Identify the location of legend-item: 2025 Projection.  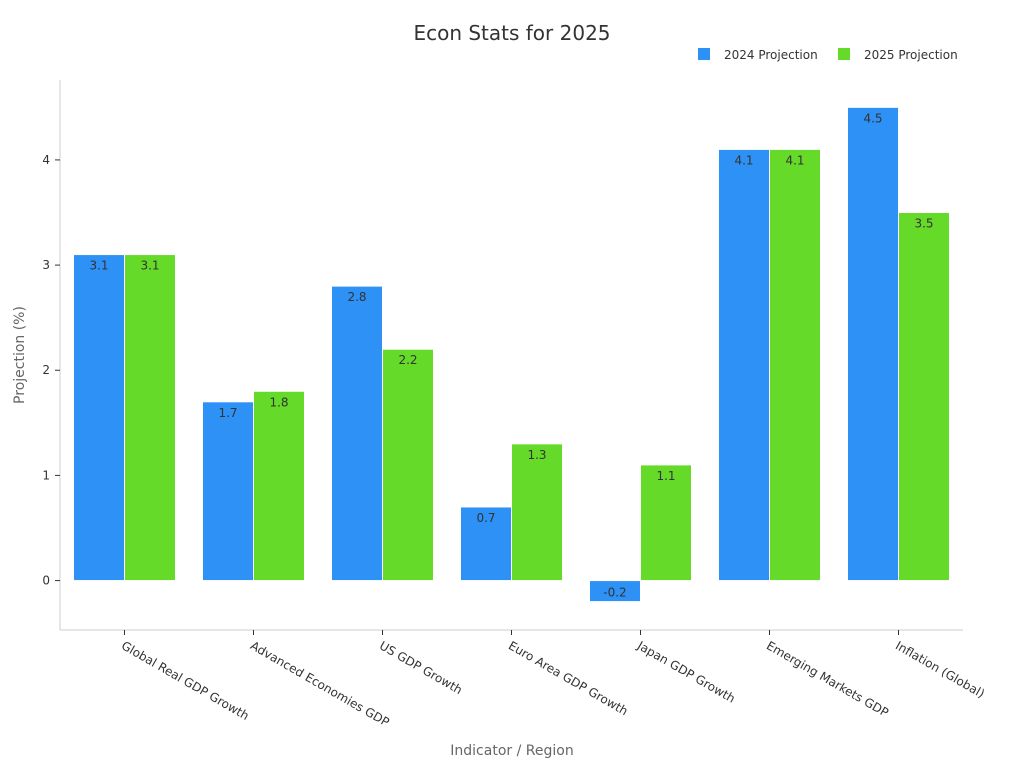
(898, 55).